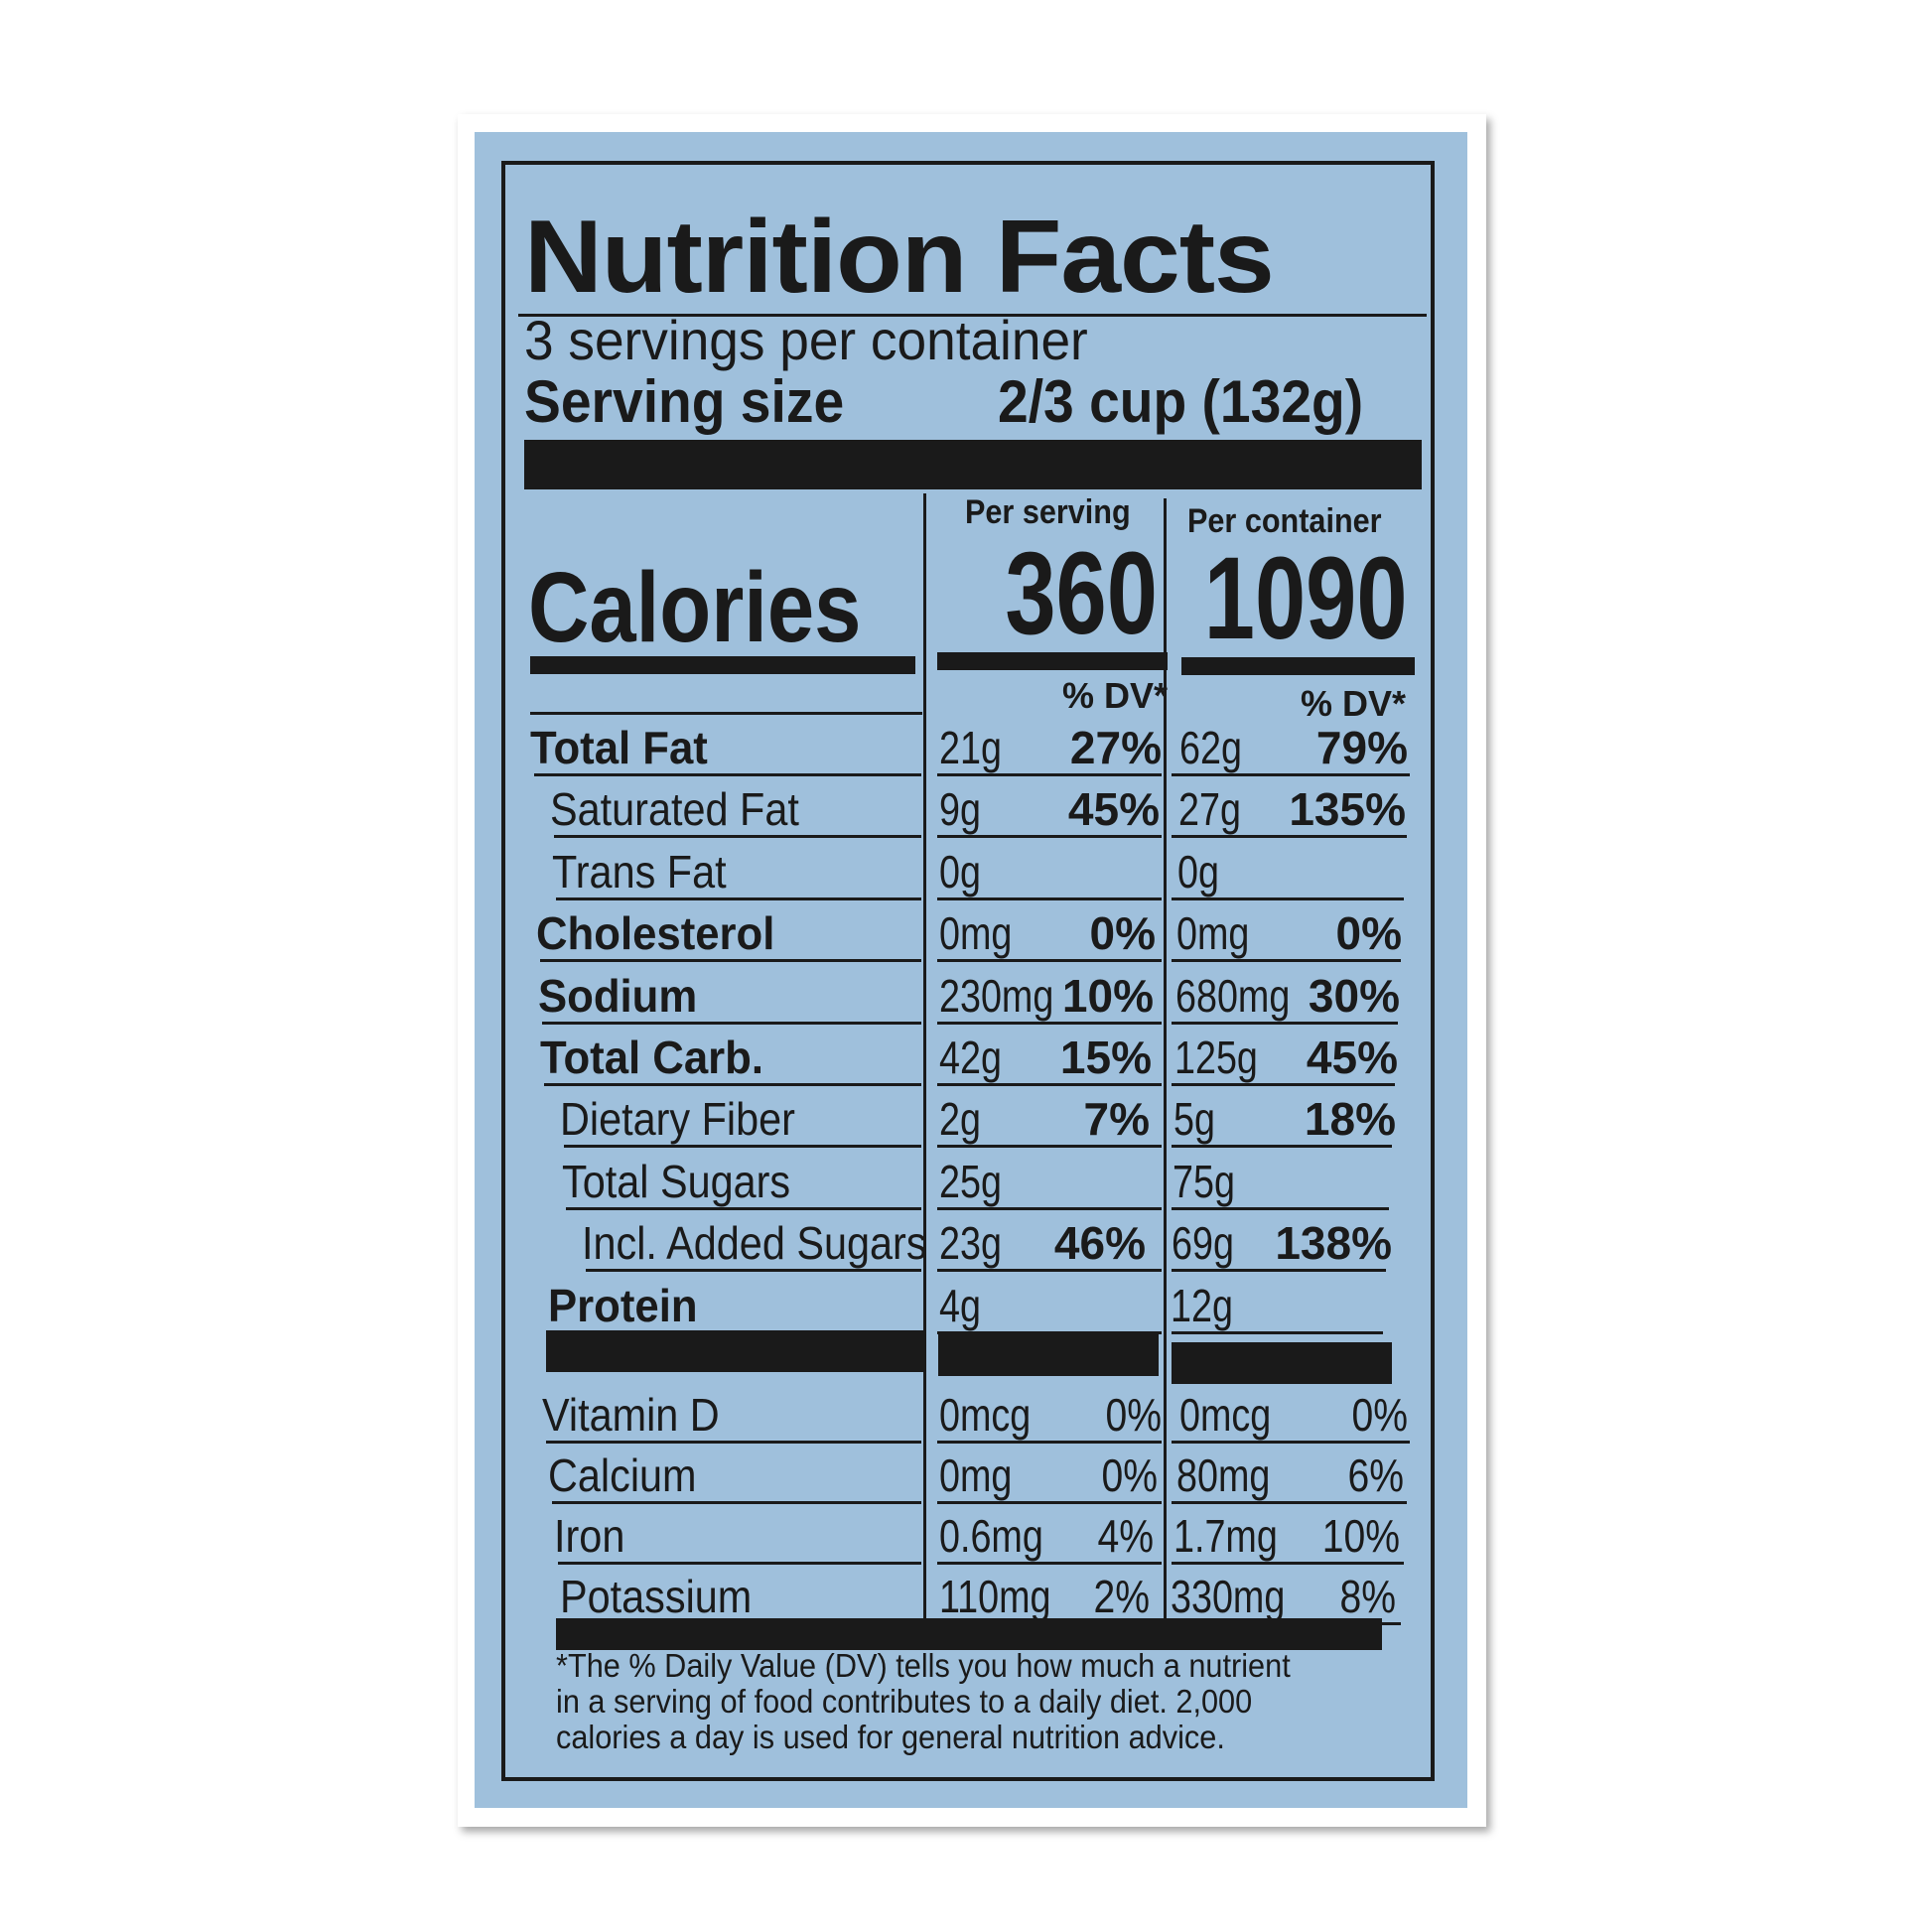 The image size is (1932, 1932). What do you see at coordinates (972, 316) in the screenshot?
I see `divider` at bounding box center [972, 316].